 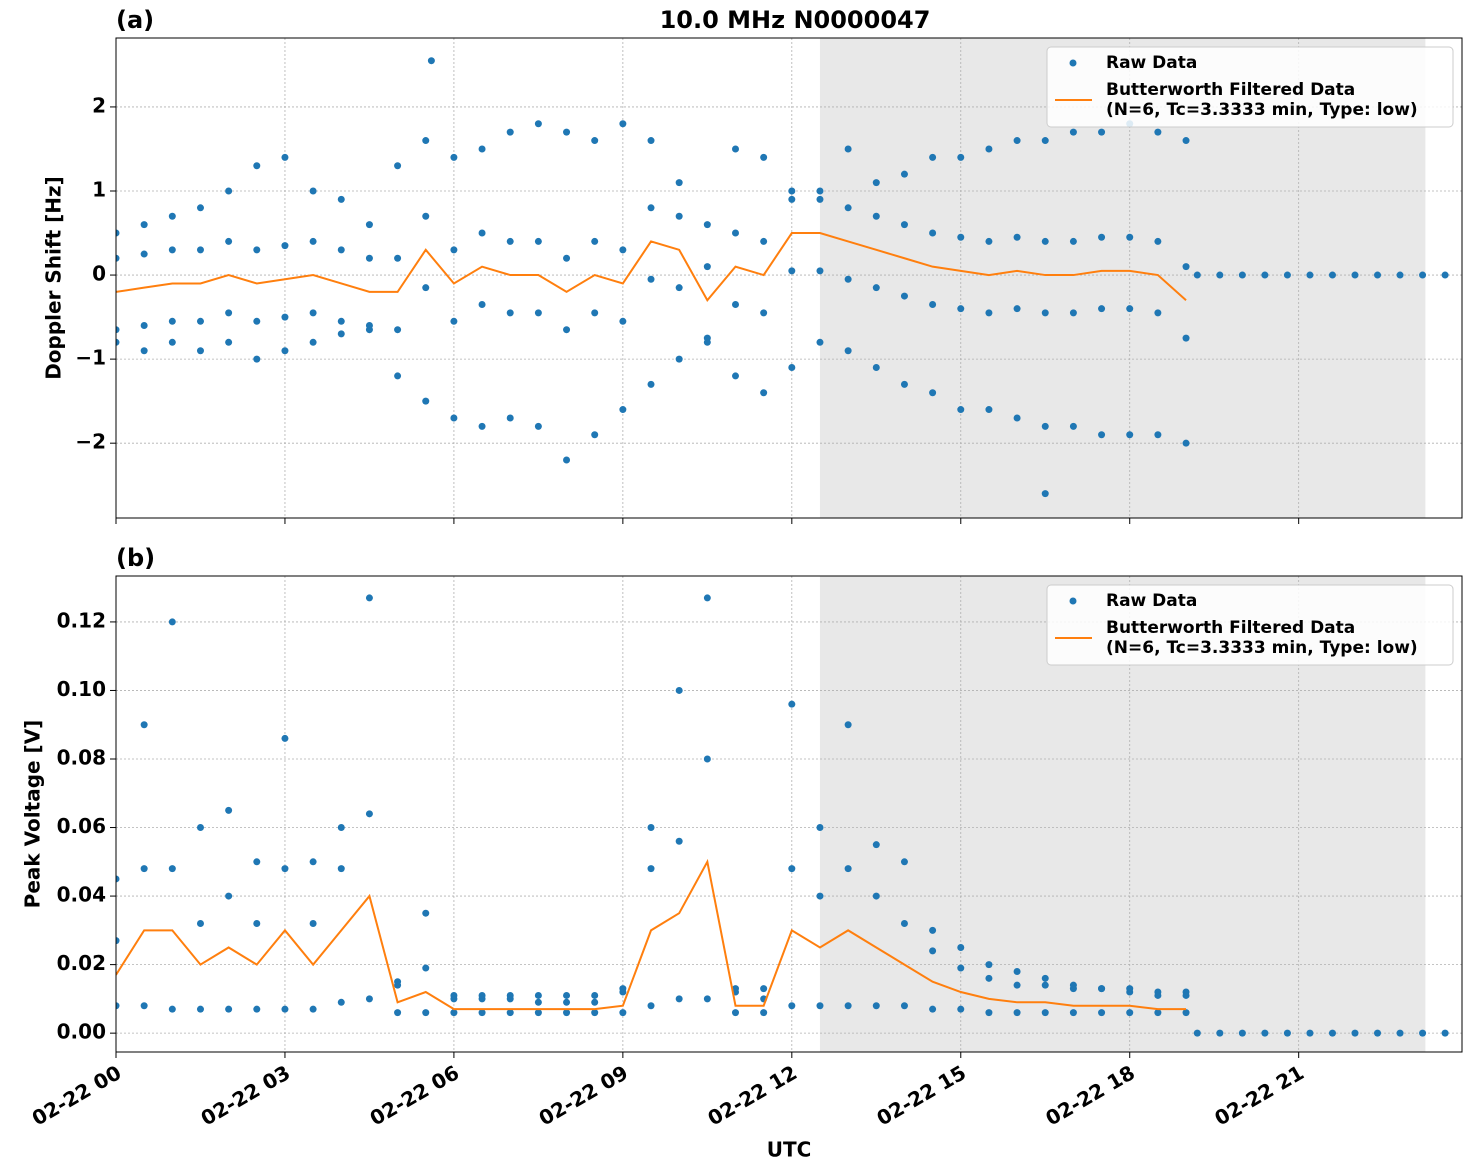 I want to click on legend-box, so click(x=1250, y=87).